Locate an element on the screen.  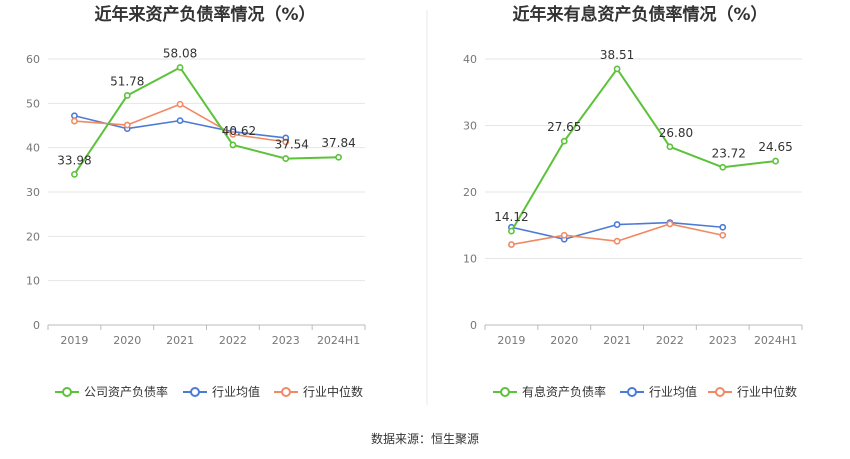
data-label: 26.80 is located at coordinates (676, 133).